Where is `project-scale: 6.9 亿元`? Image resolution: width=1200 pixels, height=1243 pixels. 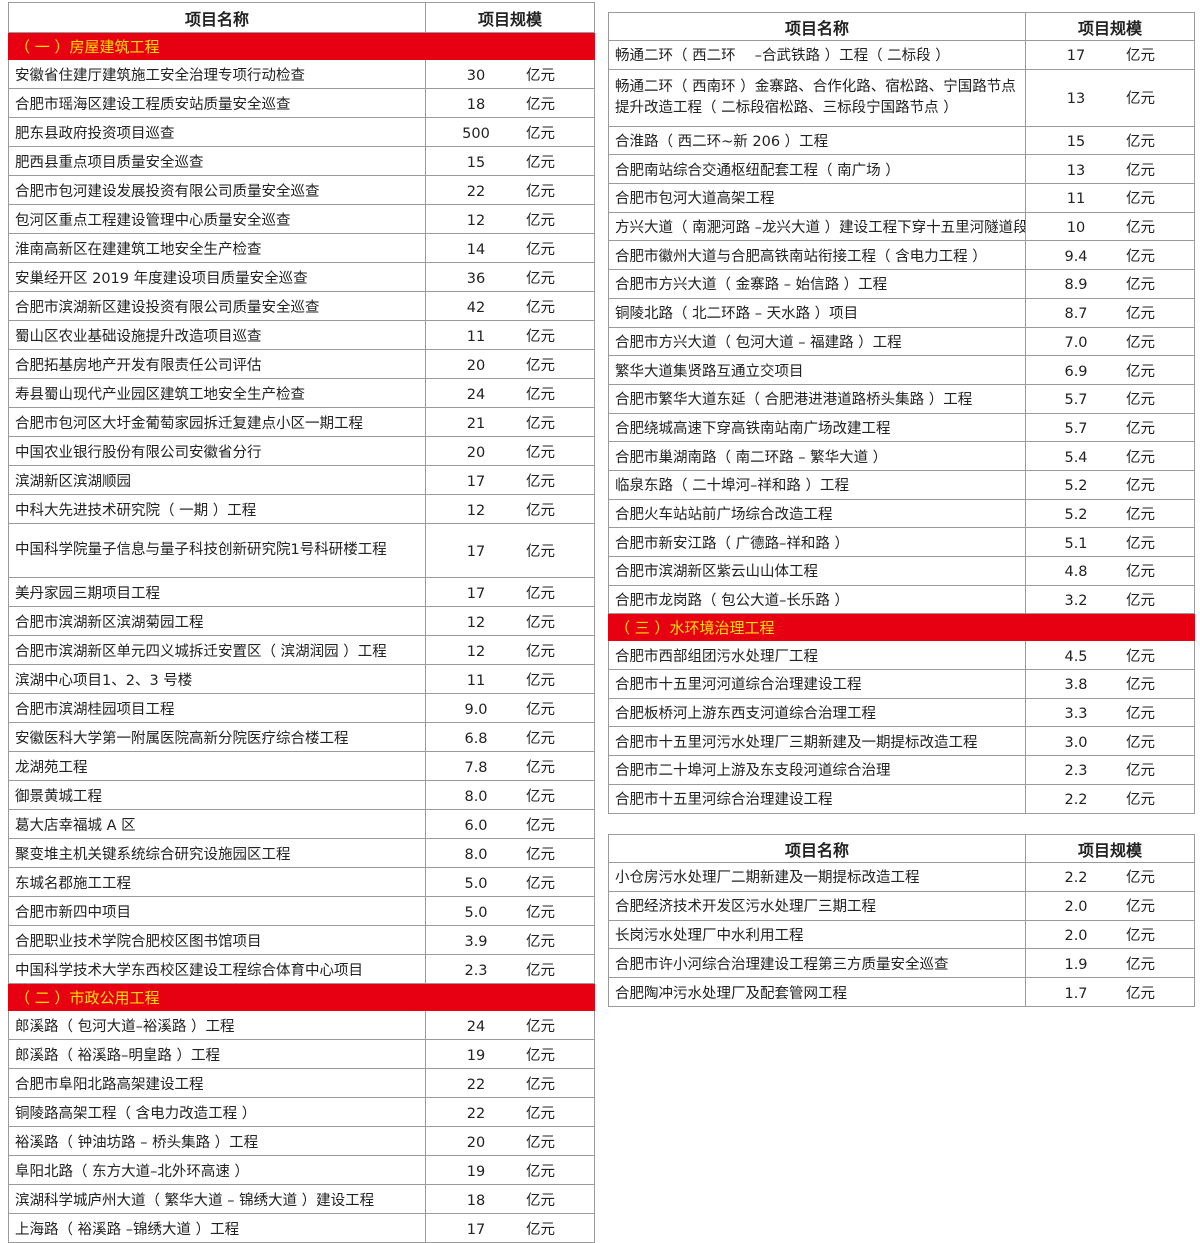 project-scale: 6.9 亿元 is located at coordinates (1110, 370).